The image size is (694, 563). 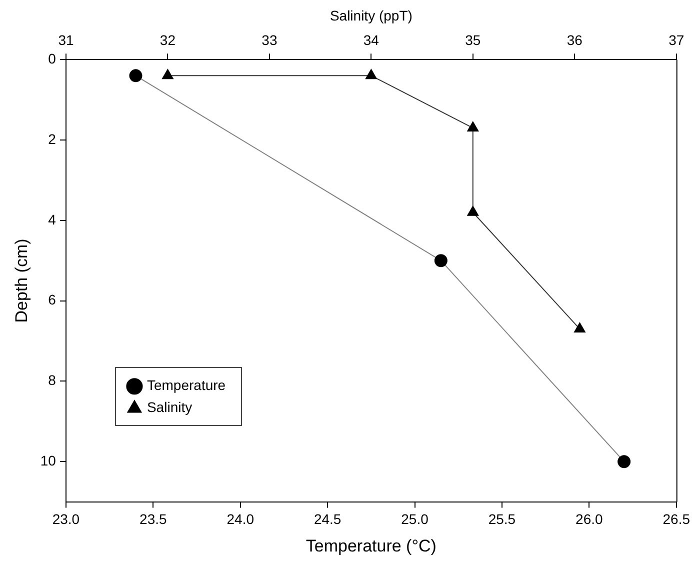 What do you see at coordinates (473, 40) in the screenshot?
I see `x2-tick-label: 35` at bounding box center [473, 40].